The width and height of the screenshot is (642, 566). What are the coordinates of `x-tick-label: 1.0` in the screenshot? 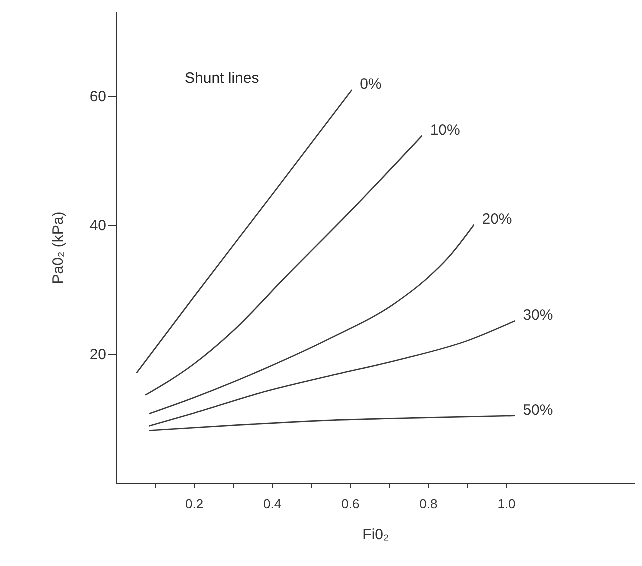 It's located at (507, 504).